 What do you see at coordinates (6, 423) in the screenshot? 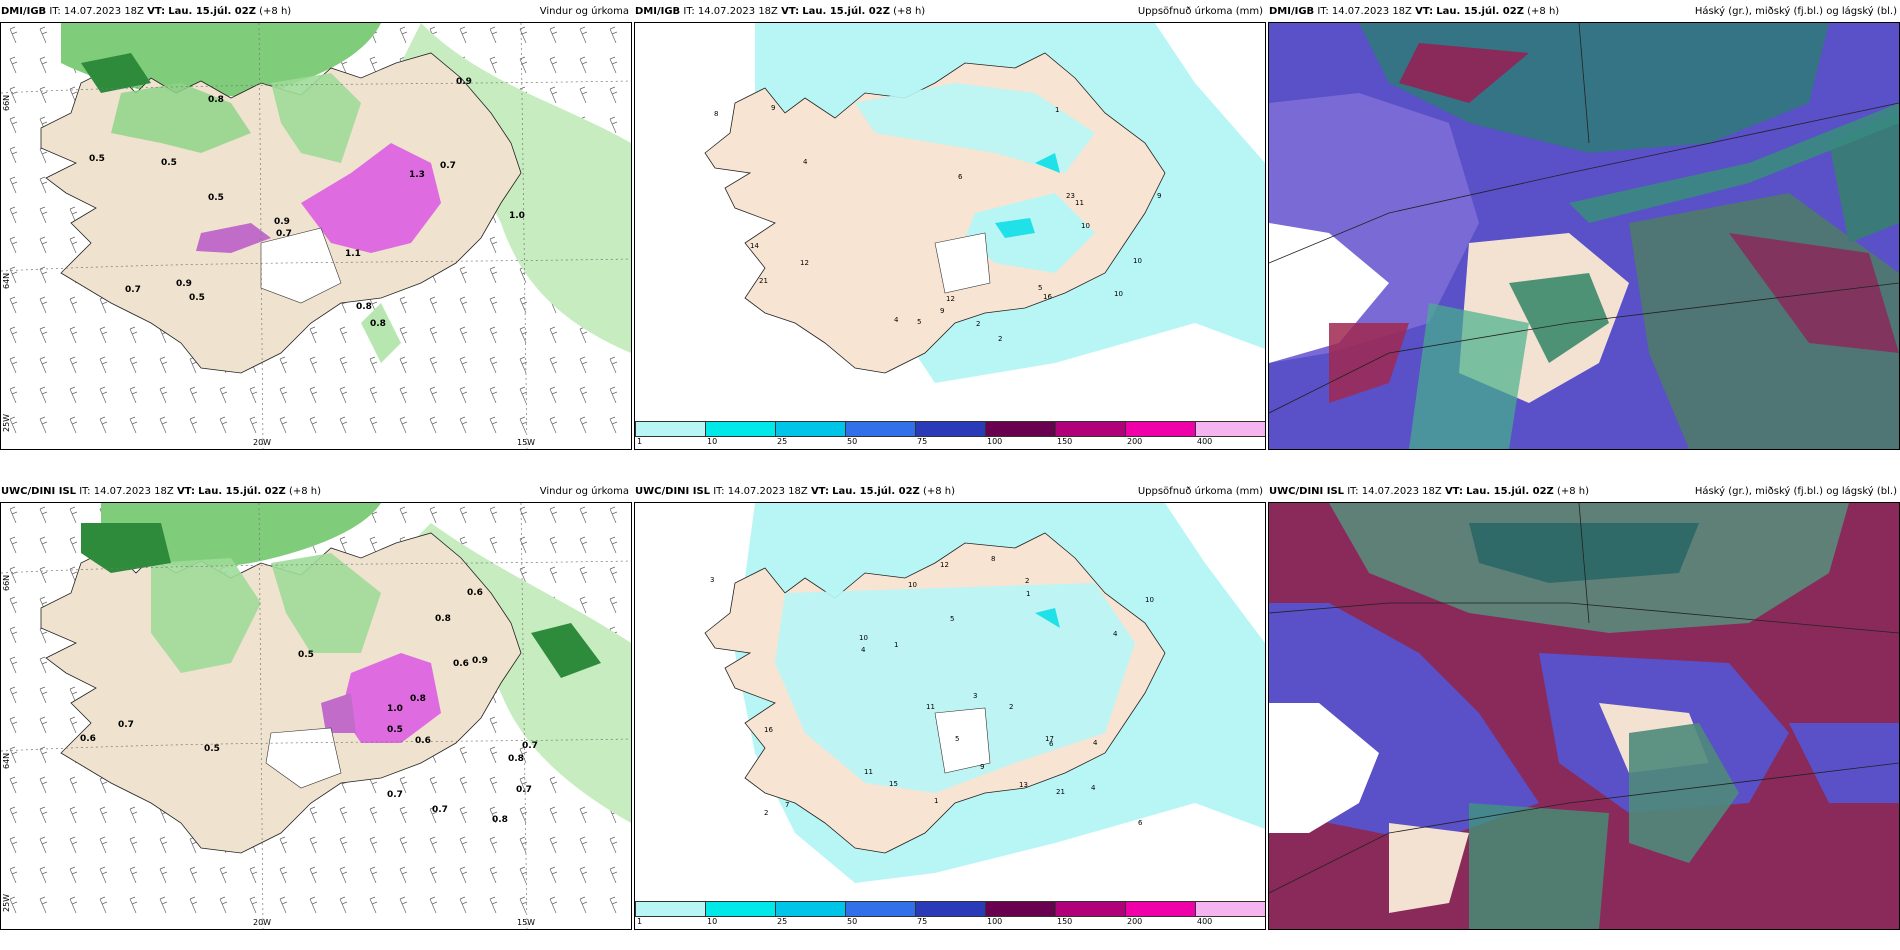
I see `axis-lon-25: 25W` at bounding box center [6, 423].